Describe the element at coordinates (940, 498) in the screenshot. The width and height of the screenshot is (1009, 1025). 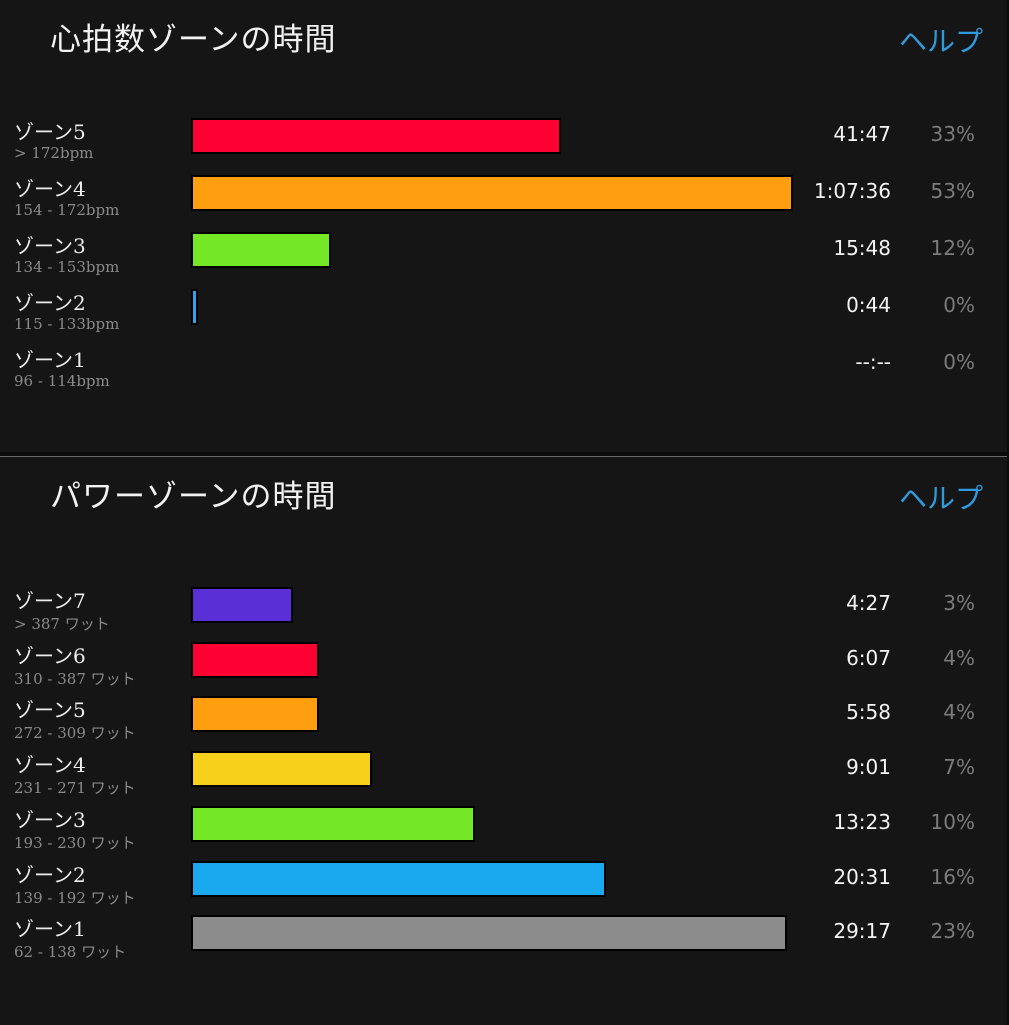
I see `power-help-link: ヘルプ` at that location.